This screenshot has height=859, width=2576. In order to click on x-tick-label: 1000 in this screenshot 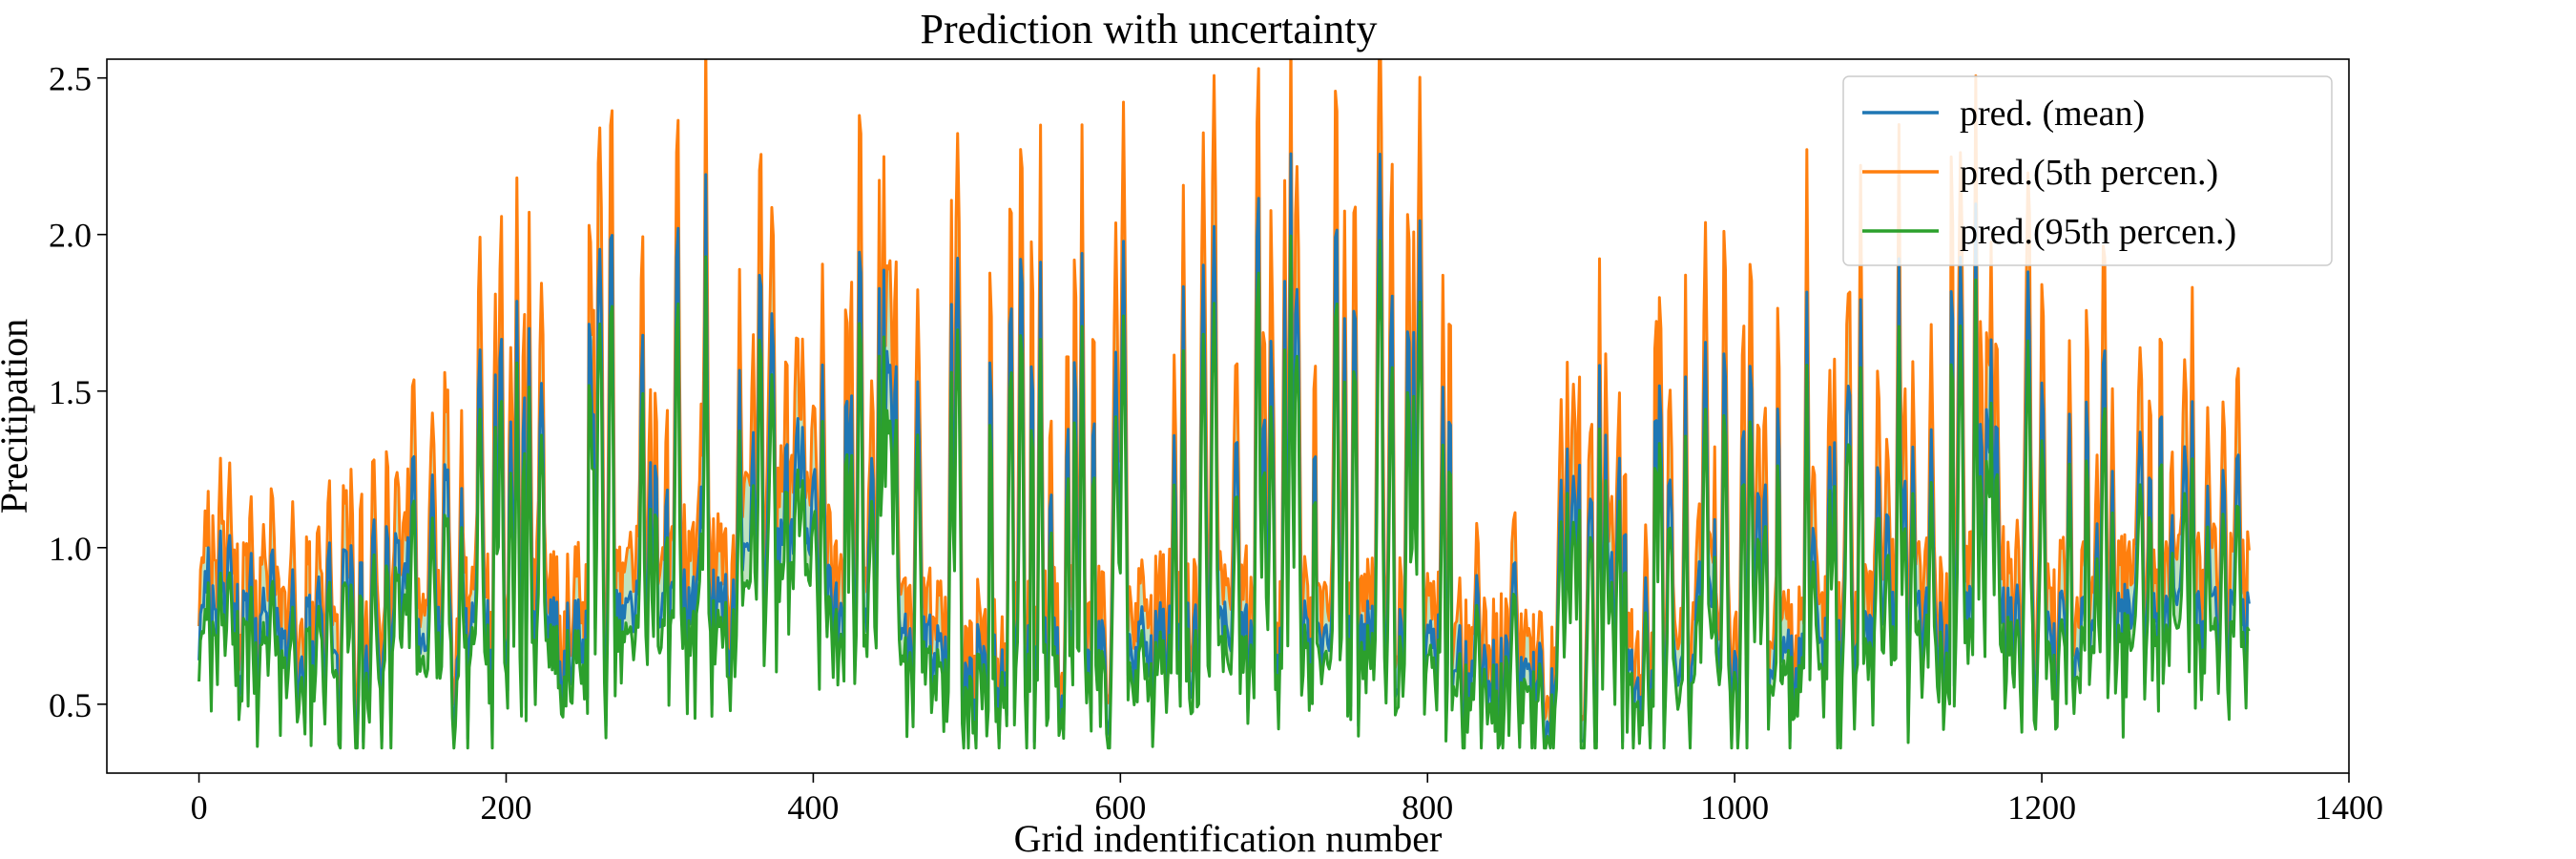, I will do `click(1734, 807)`.